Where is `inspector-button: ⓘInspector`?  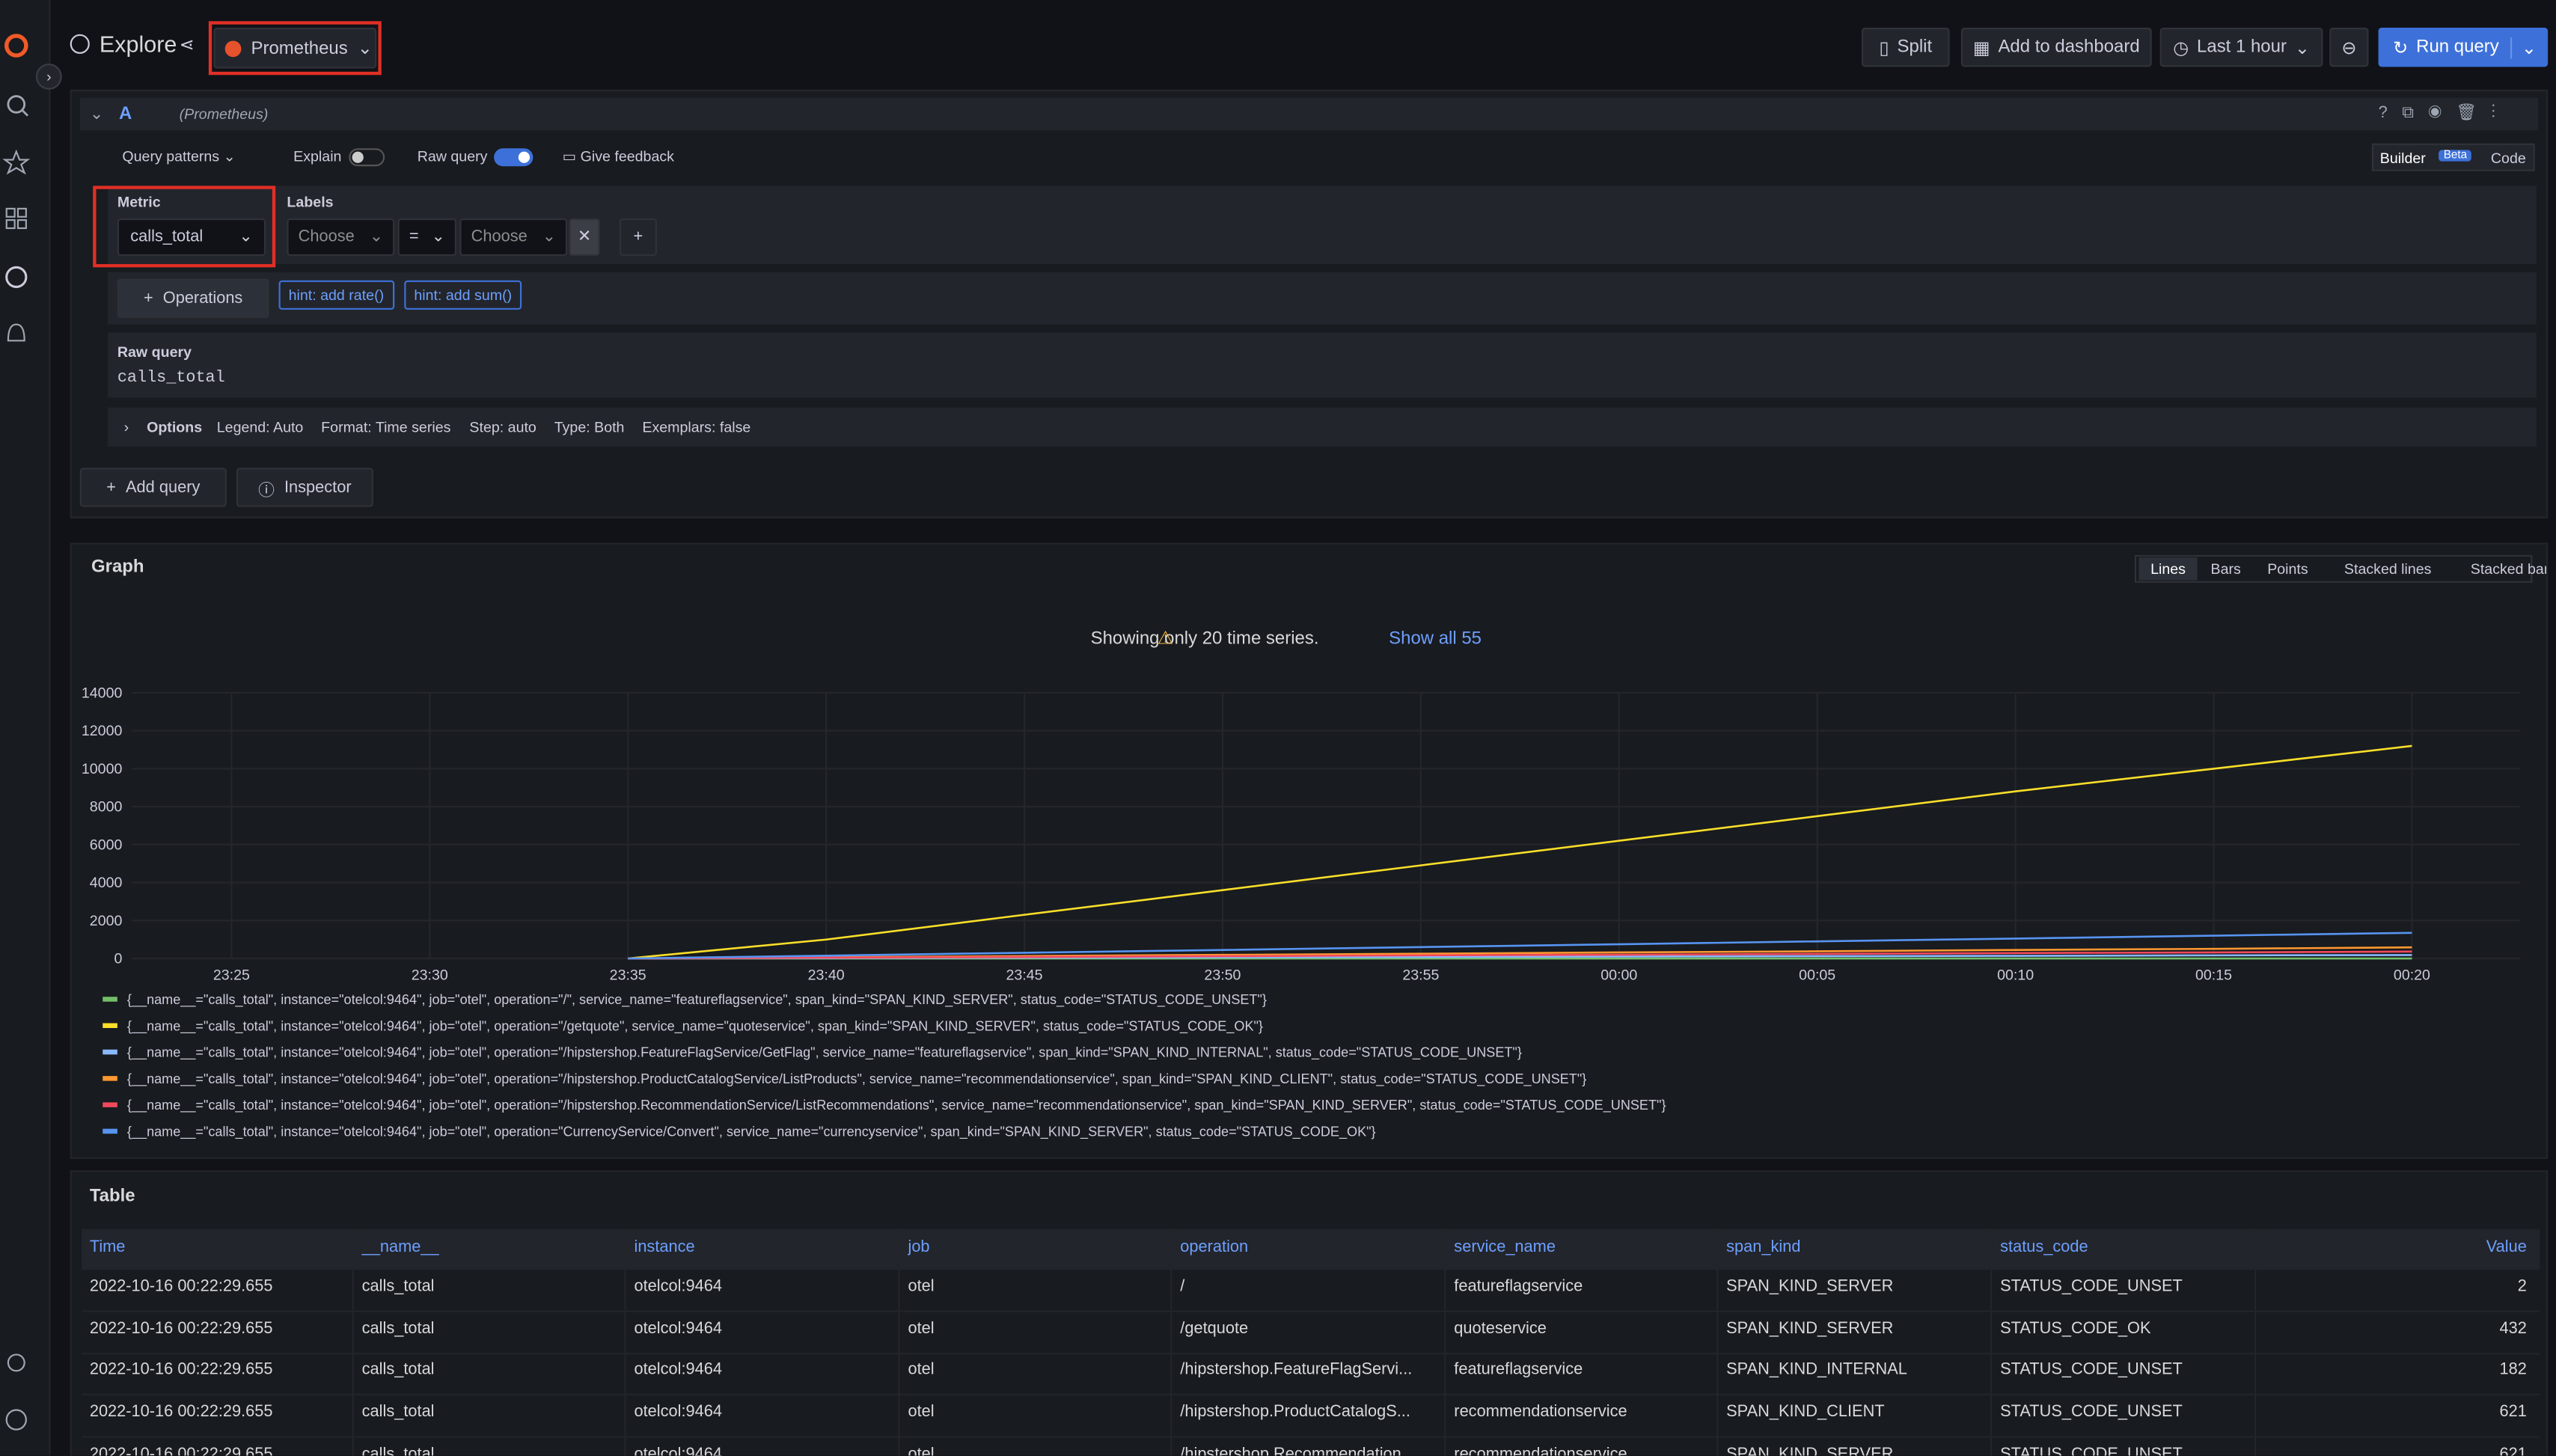 inspector-button: ⓘInspector is located at coordinates (304, 487).